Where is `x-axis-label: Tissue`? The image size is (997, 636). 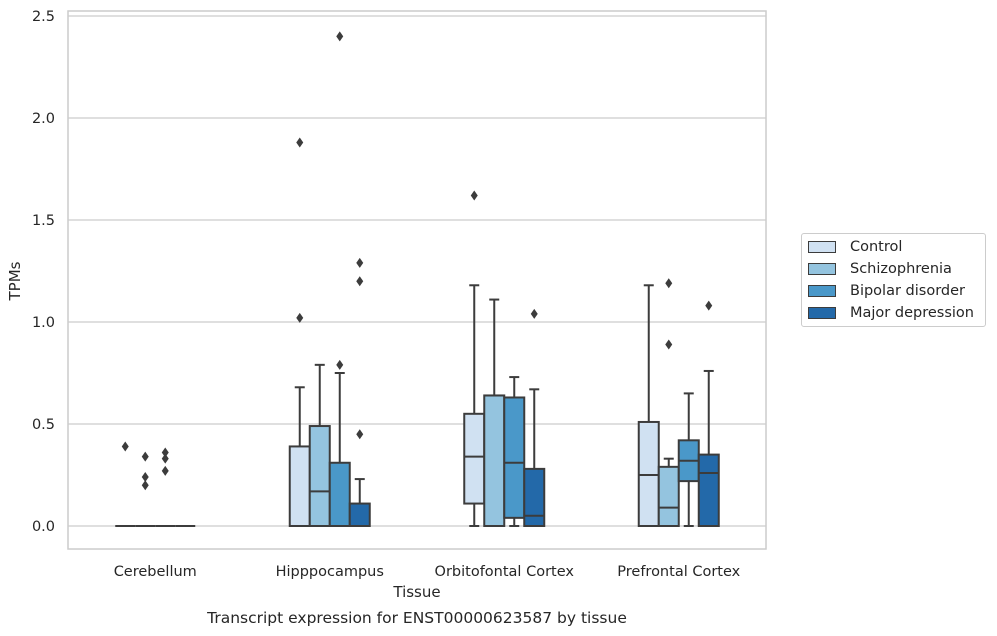
x-axis-label: Tissue is located at coordinates (416, 592).